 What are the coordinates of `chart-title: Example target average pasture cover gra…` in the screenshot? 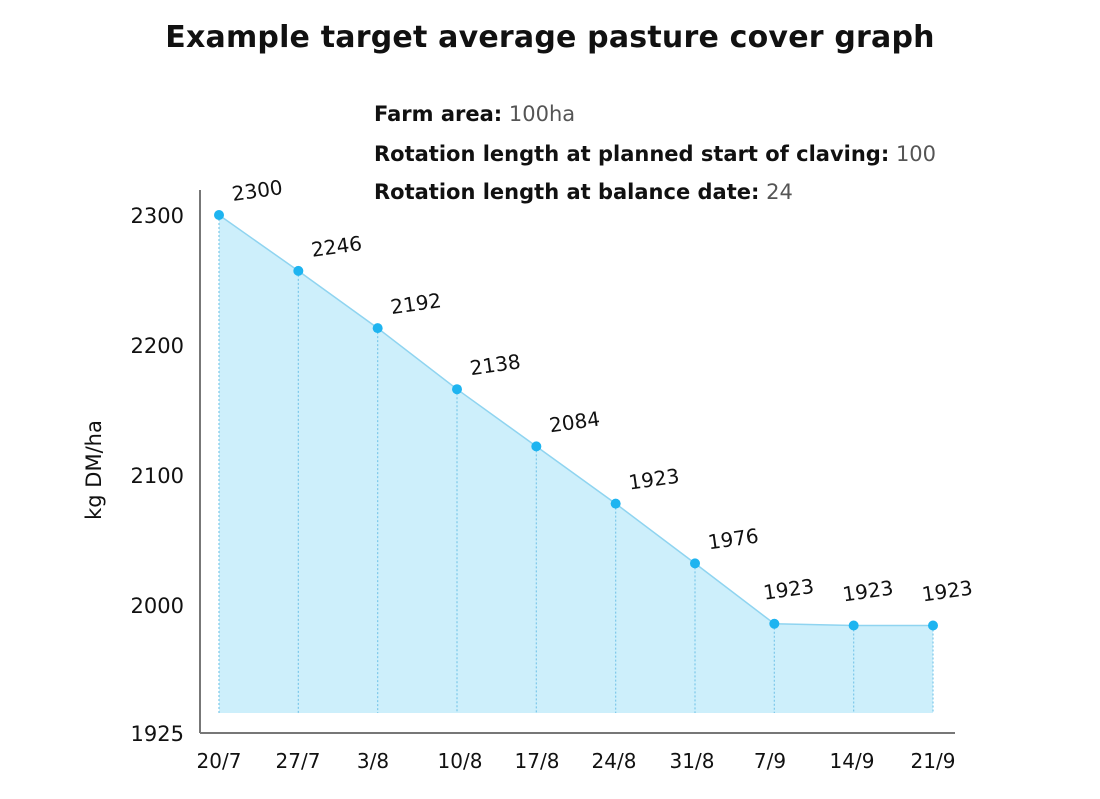 It's located at (550, 37).